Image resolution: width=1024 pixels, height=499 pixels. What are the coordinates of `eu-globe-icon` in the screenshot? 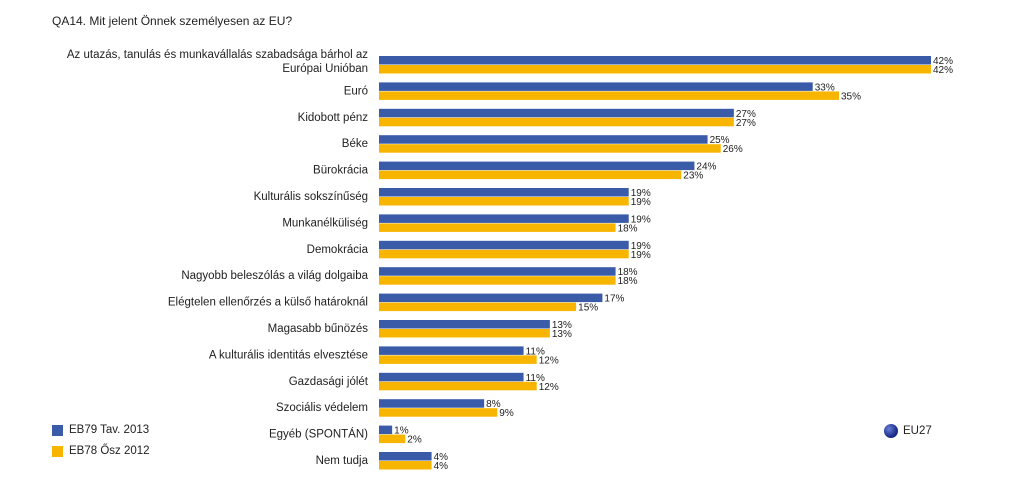 It's located at (891, 431).